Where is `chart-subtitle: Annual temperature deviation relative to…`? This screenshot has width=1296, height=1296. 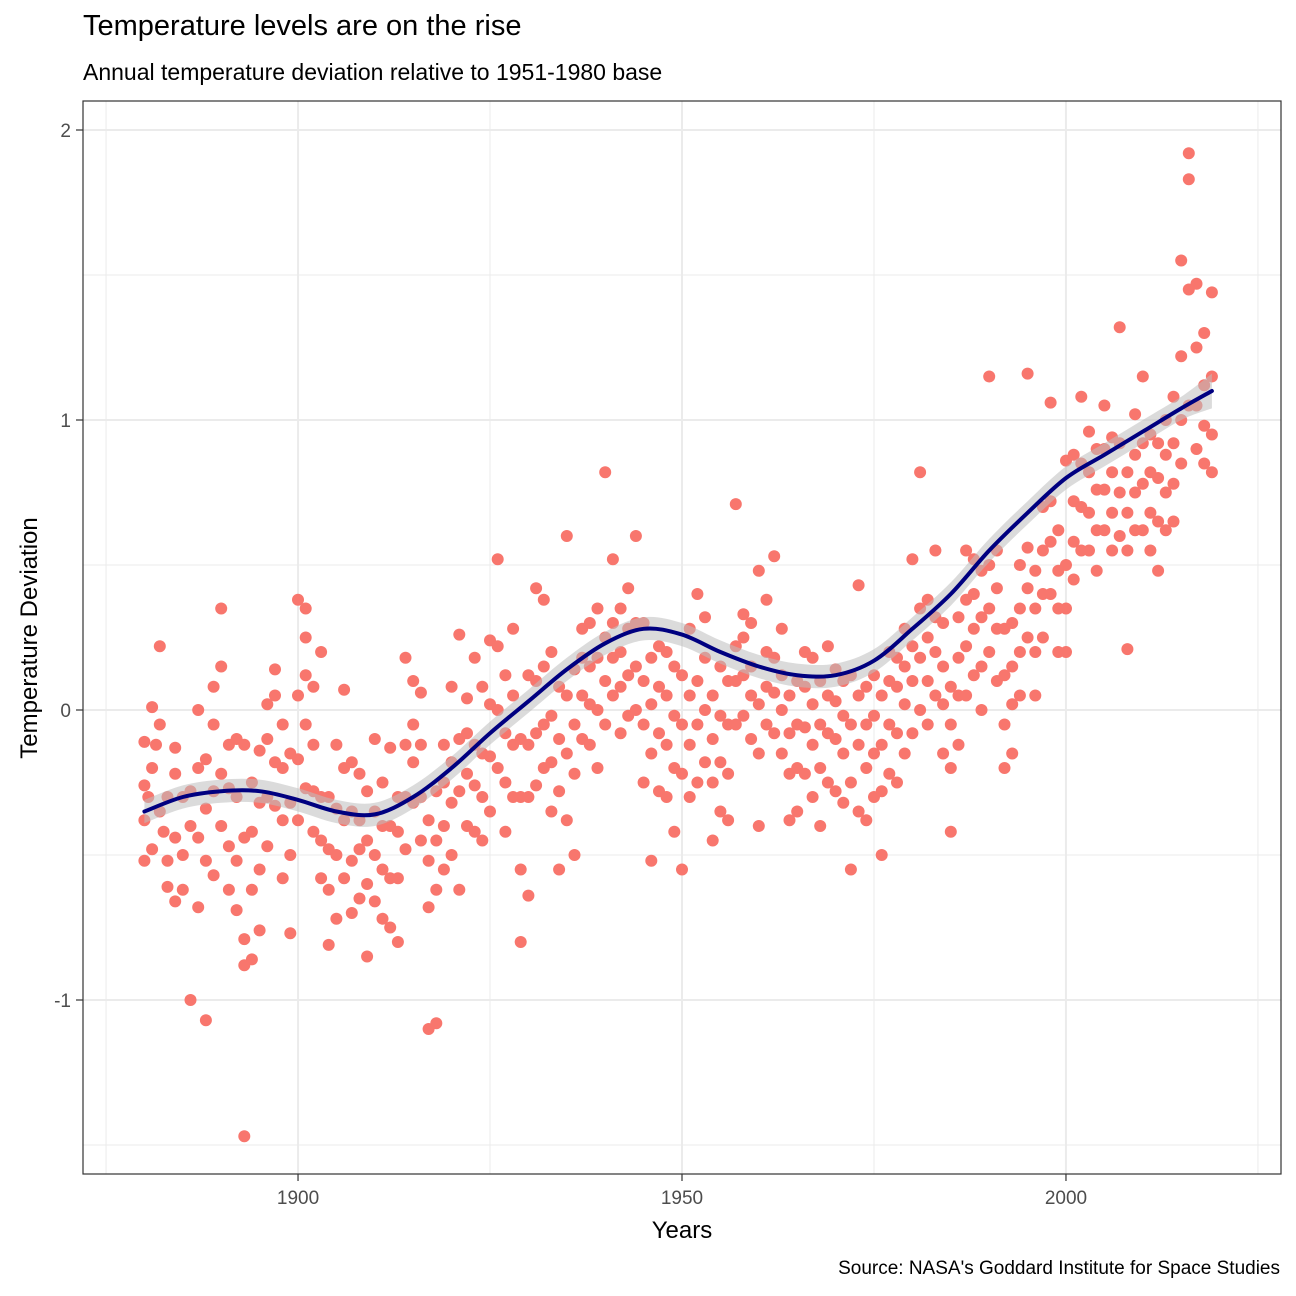 chart-subtitle: Annual temperature deviation relative to… is located at coordinates (373, 72).